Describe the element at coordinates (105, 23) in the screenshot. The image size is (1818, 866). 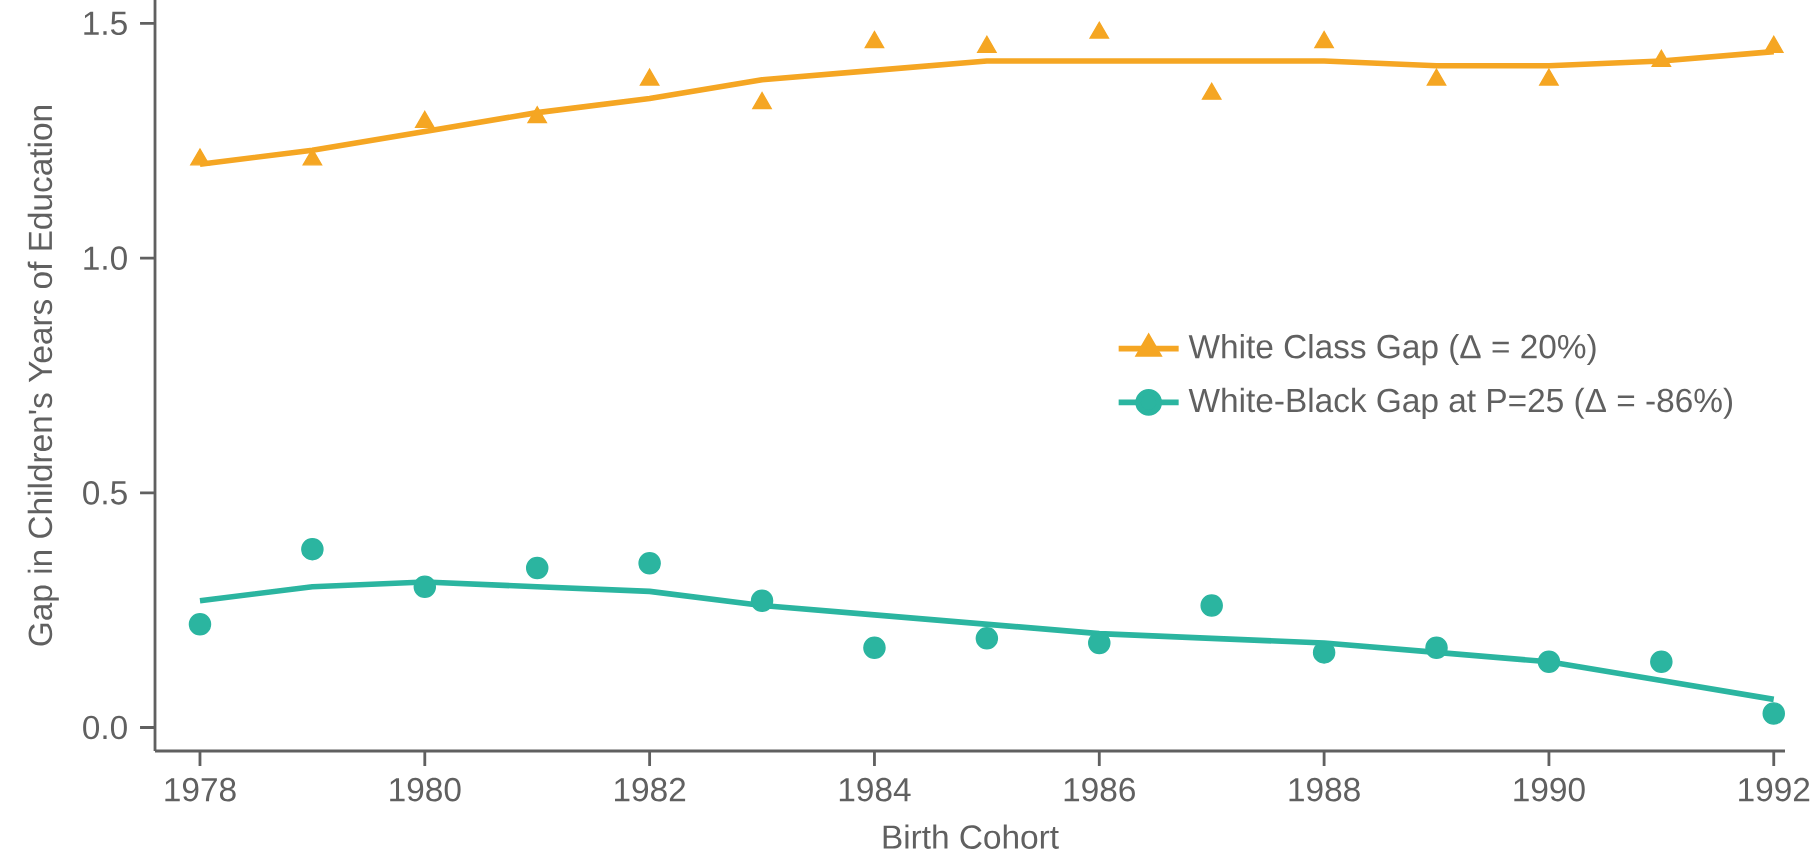
I see `y-tick-label: 1.5` at that location.